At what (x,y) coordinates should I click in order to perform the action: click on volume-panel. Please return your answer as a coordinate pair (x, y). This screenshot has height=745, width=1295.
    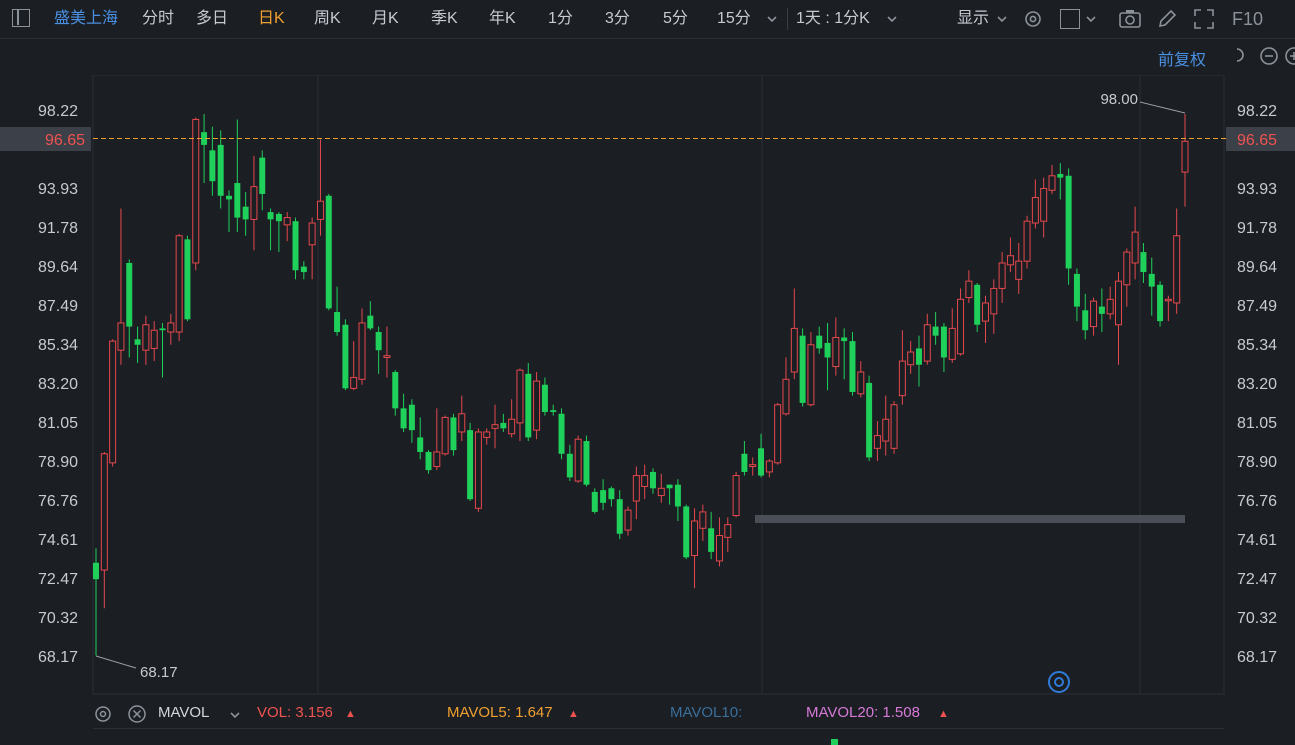
    Looking at the image, I should click on (658, 736).